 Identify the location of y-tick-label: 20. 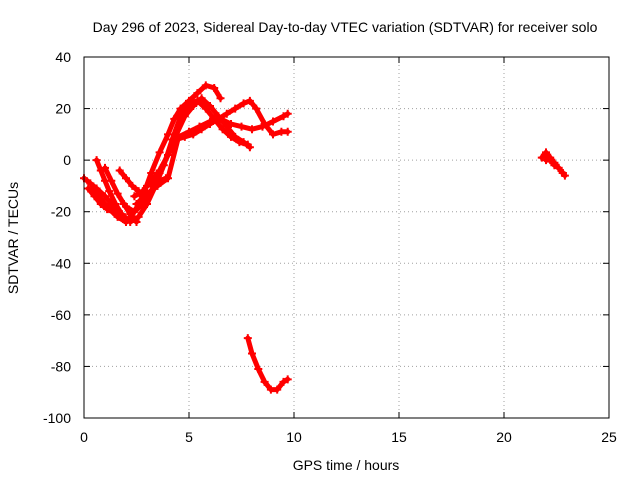
(63, 109).